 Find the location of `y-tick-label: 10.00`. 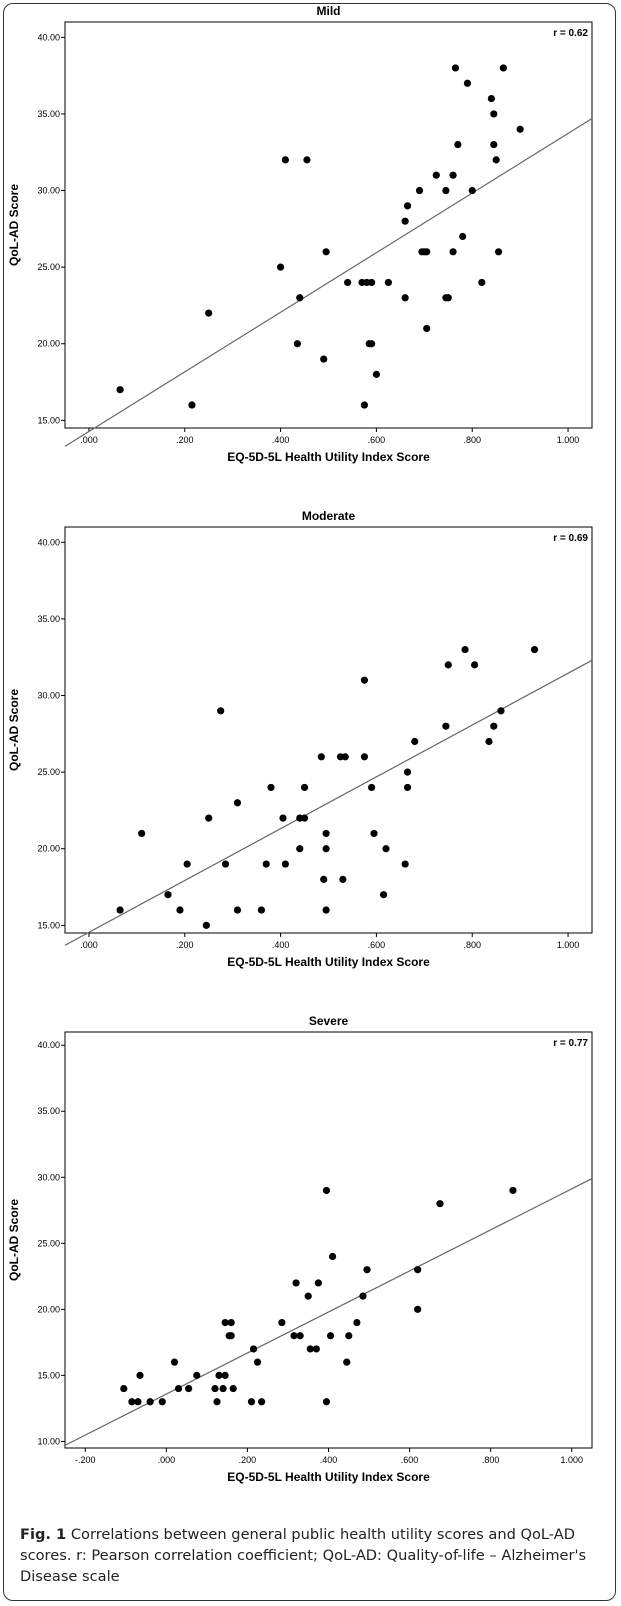

y-tick-label: 10.00 is located at coordinates (48, 1441).